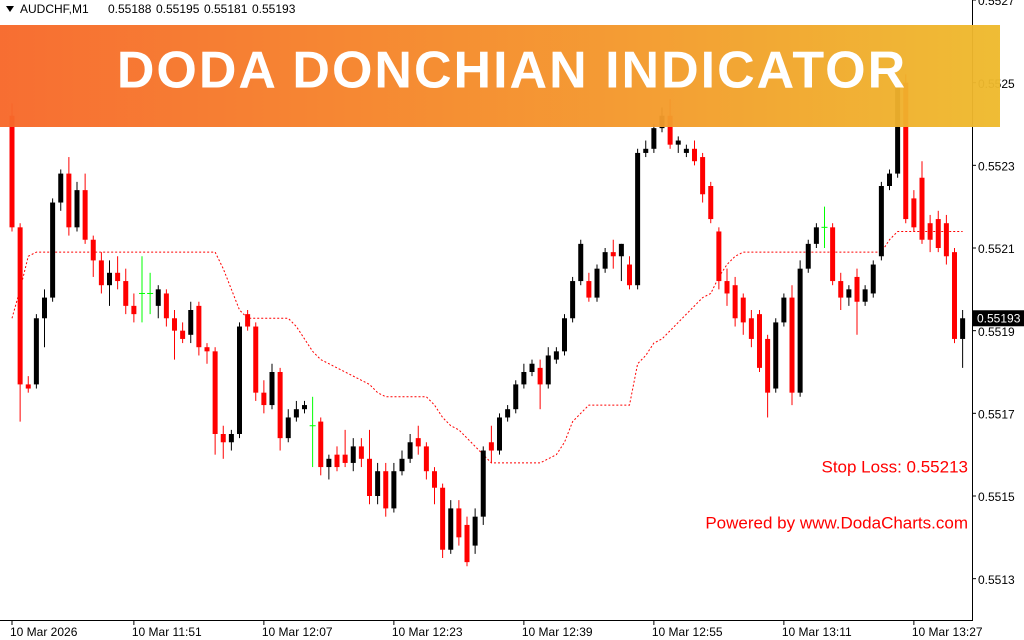 The width and height of the screenshot is (1024, 640). What do you see at coordinates (557, 632) in the screenshot?
I see `x-tick-label: 10 Mar 12:39` at bounding box center [557, 632].